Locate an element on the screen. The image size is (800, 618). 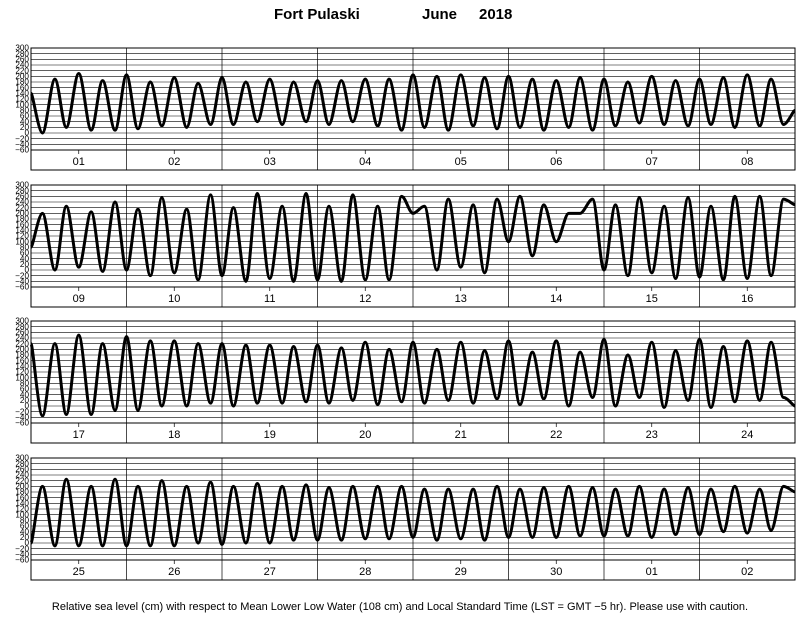
day-label: 09 is located at coordinates (79, 299).